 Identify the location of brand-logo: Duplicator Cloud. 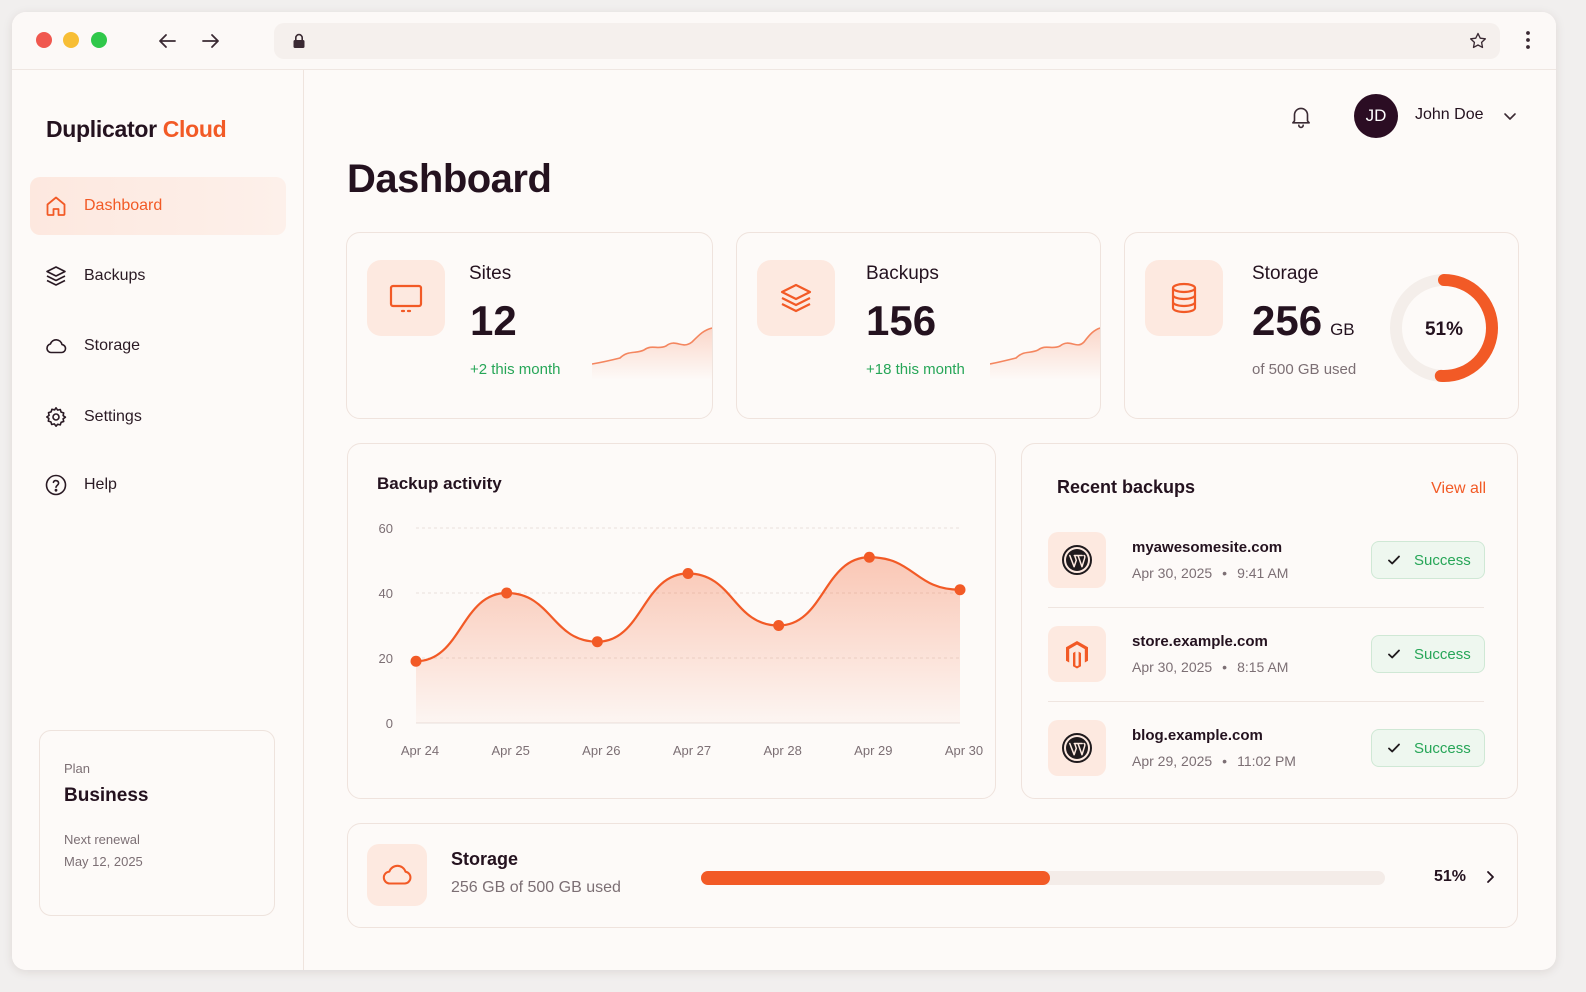
(136, 129).